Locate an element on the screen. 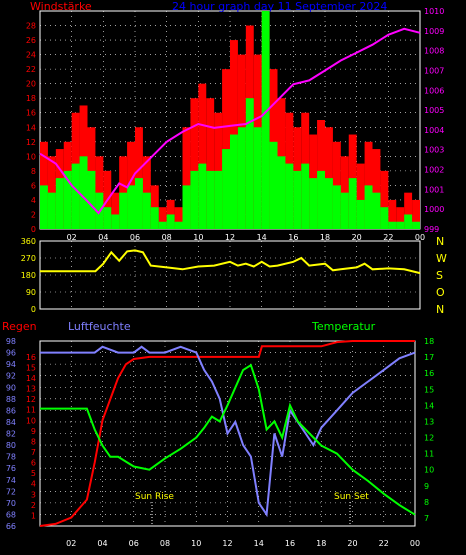  wind-tick: 18 is located at coordinates (31, 98).